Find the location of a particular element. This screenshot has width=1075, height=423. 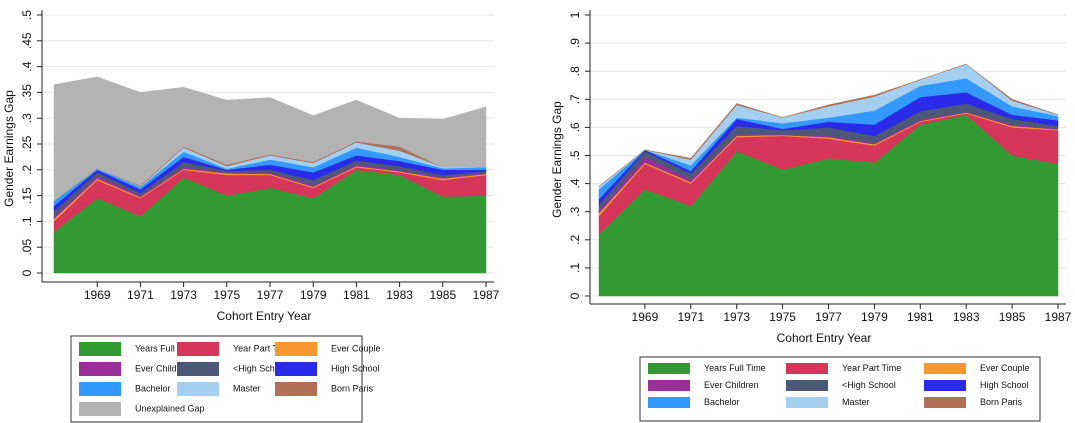

y-tick-label: .05 is located at coordinates (27, 247).